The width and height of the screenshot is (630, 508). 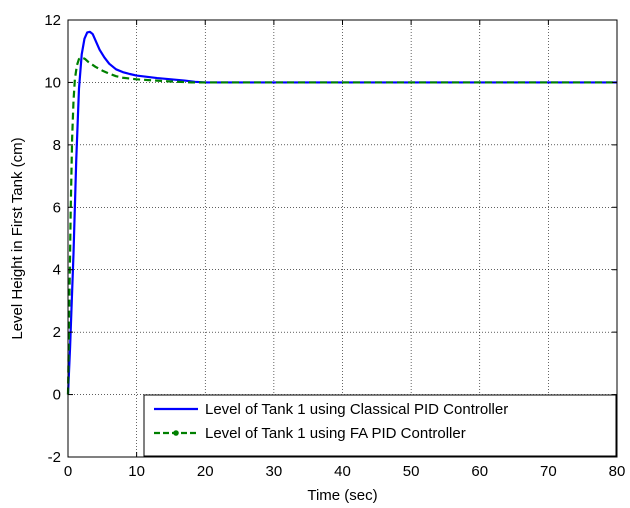 I want to click on y-tick-label: 2, so click(x=57, y=332).